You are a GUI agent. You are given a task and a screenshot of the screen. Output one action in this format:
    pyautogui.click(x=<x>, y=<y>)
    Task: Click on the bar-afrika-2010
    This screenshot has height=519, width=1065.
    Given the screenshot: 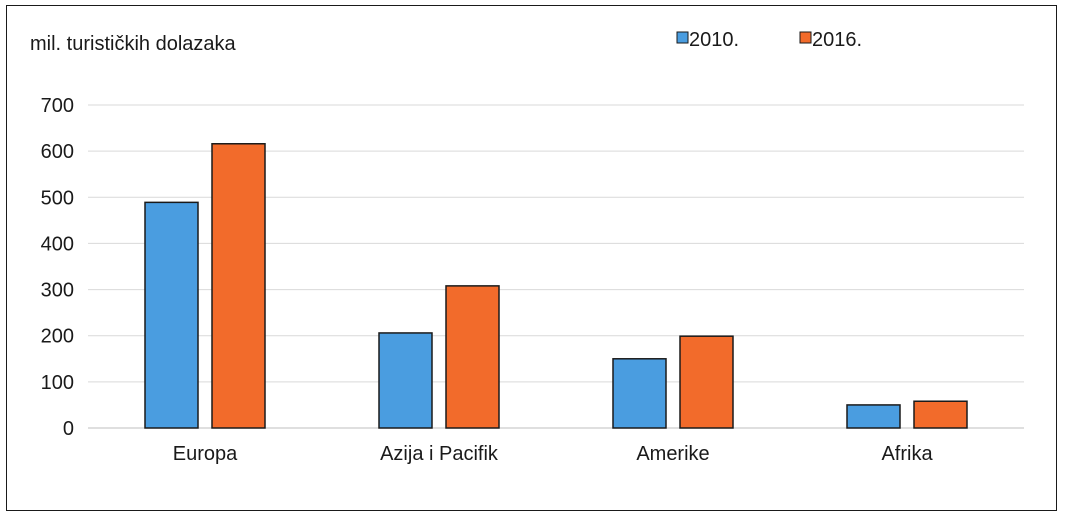 What is the action you would take?
    pyautogui.click(x=873, y=416)
    